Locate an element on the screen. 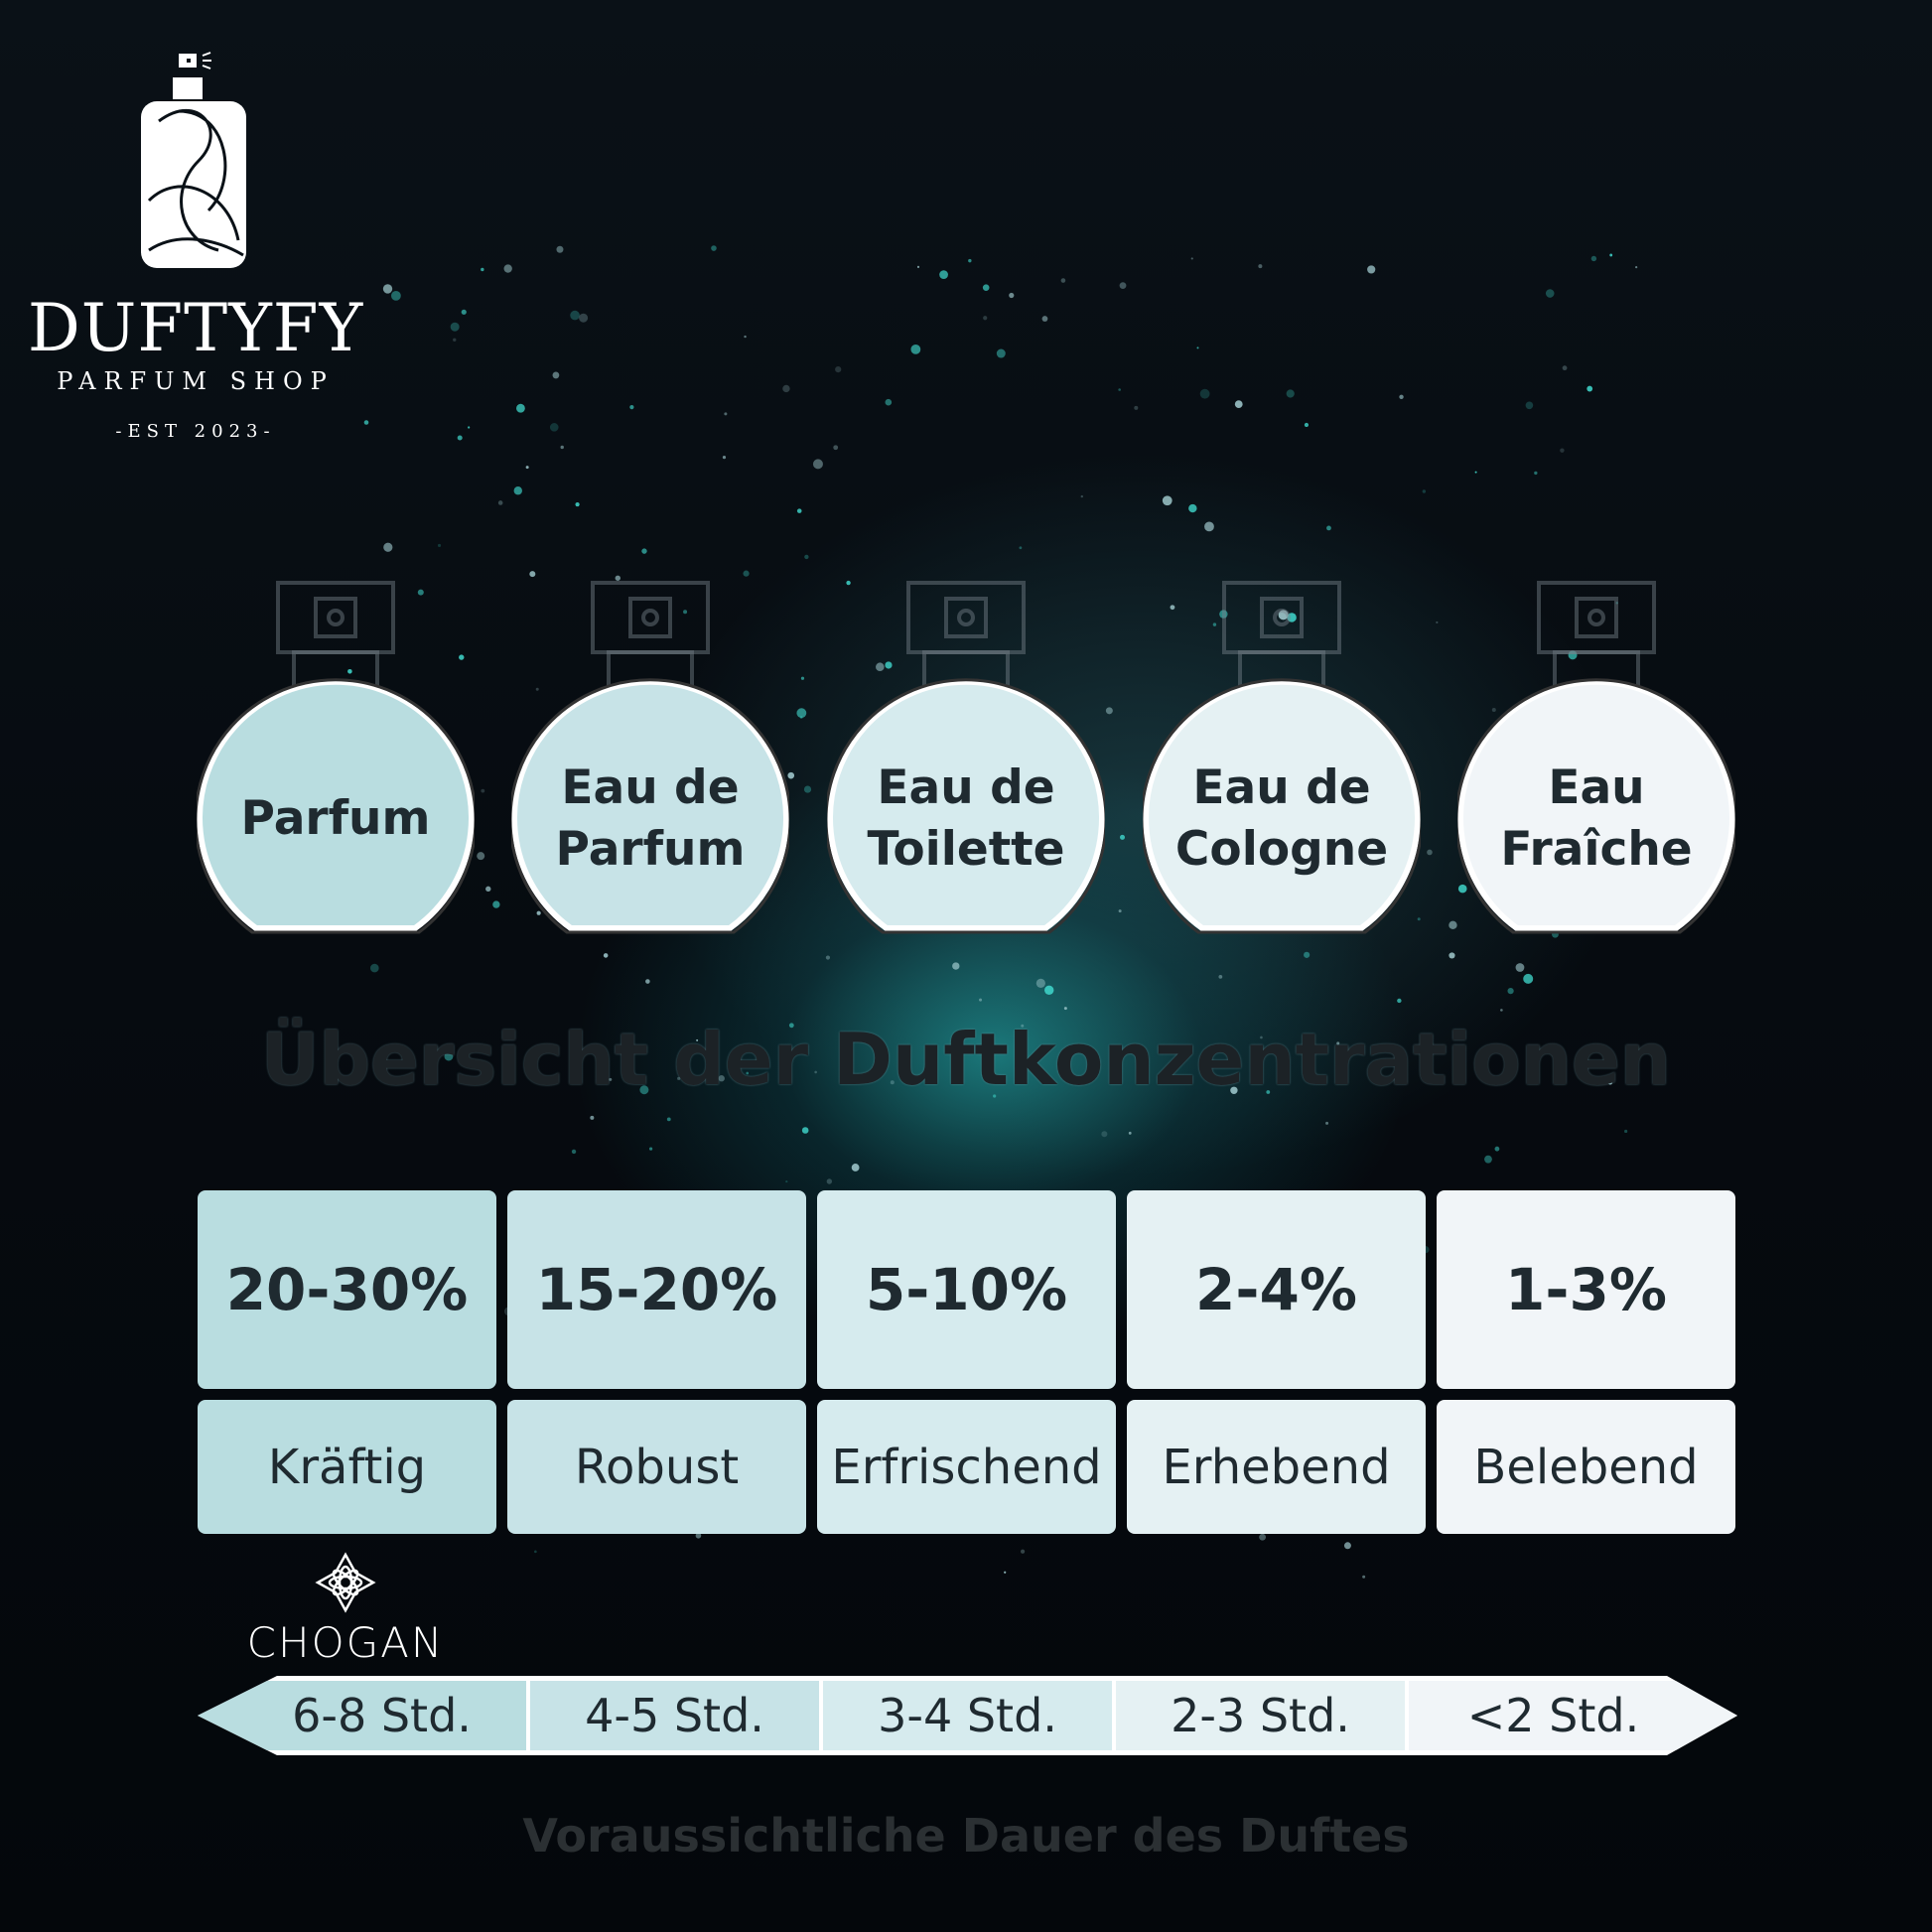 This screenshot has height=1932, width=1932. percent-cell: 5-10% is located at coordinates (967, 1289).